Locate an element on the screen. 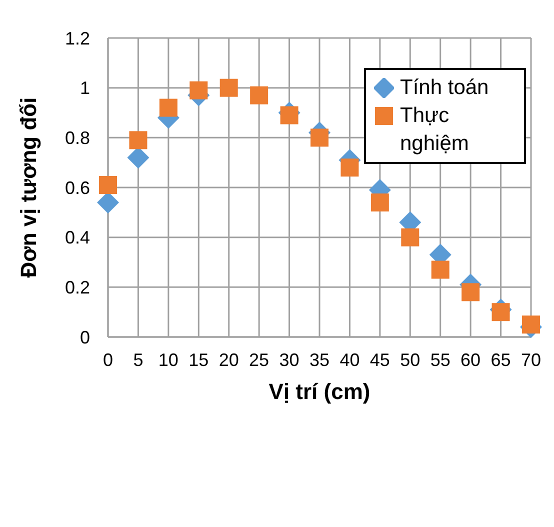  x-tick-label: 50 is located at coordinates (410, 360).